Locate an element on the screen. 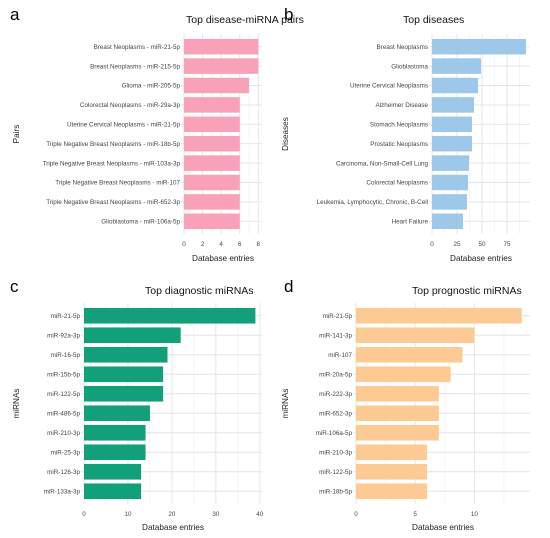 The height and width of the screenshot is (538, 550). y-tick-label: miR-222-3p is located at coordinates (335, 394).